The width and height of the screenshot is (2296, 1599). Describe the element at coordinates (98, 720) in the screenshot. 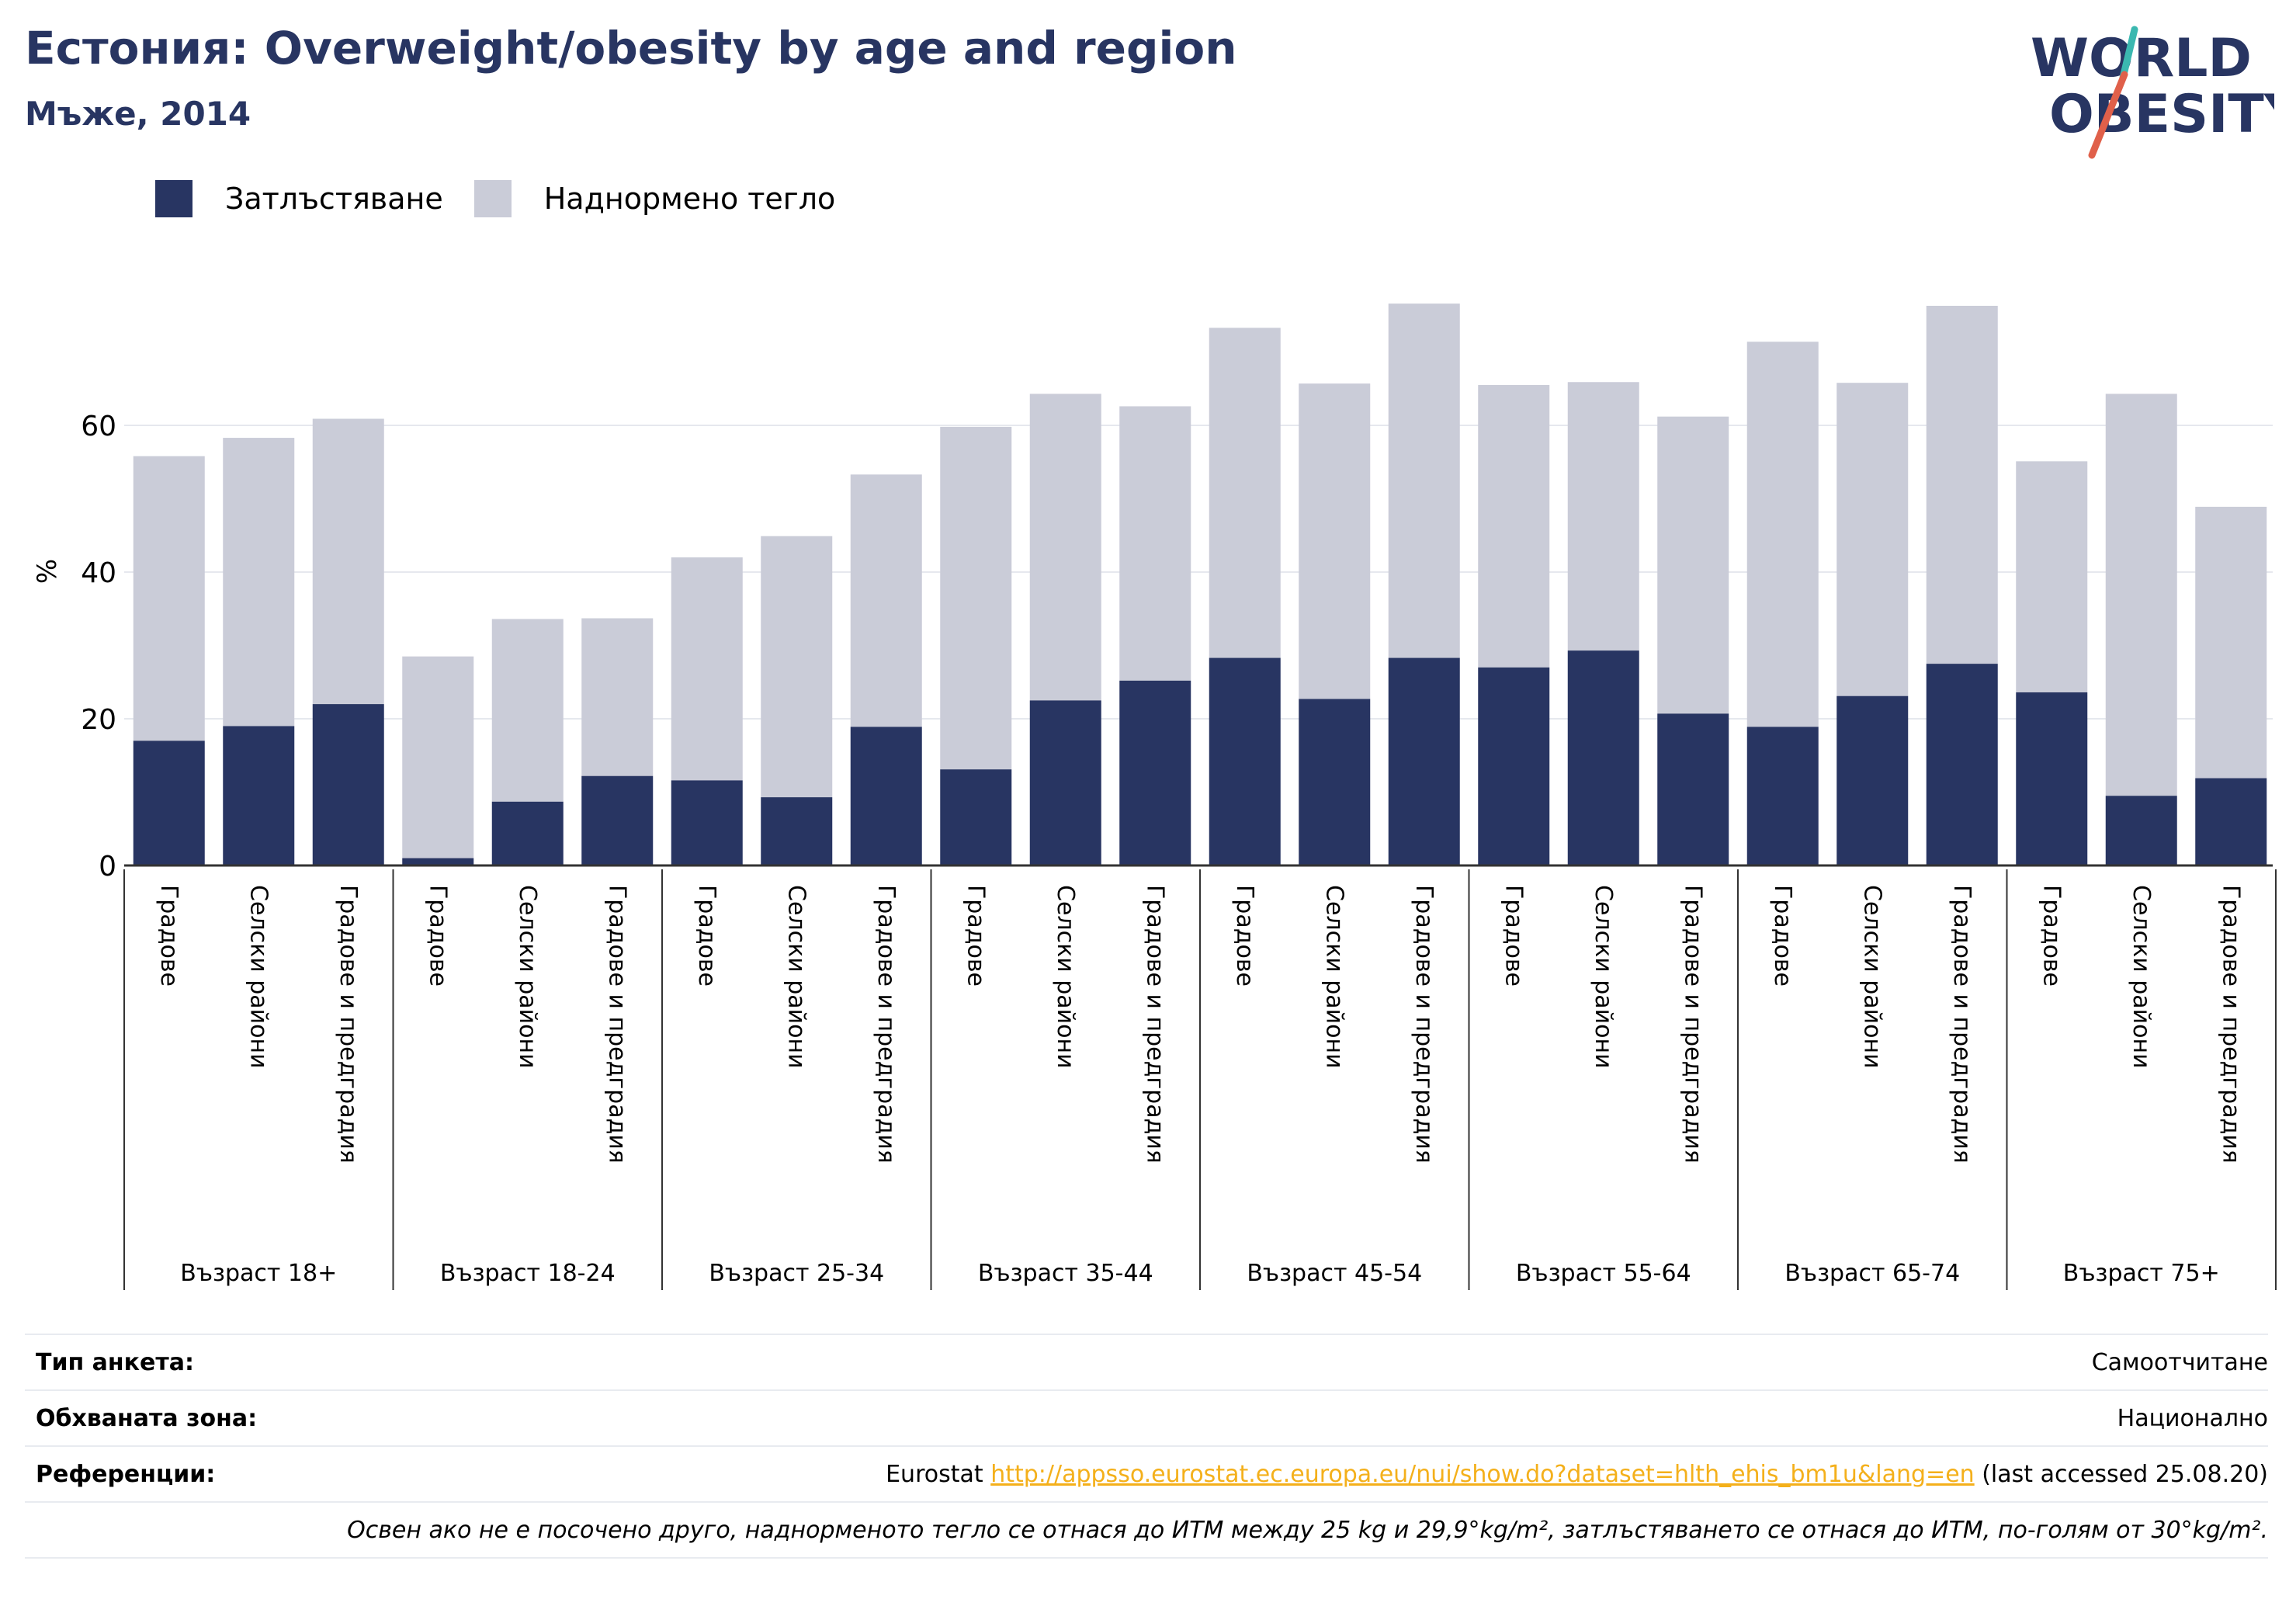

I see `y-tick-label: 20` at that location.